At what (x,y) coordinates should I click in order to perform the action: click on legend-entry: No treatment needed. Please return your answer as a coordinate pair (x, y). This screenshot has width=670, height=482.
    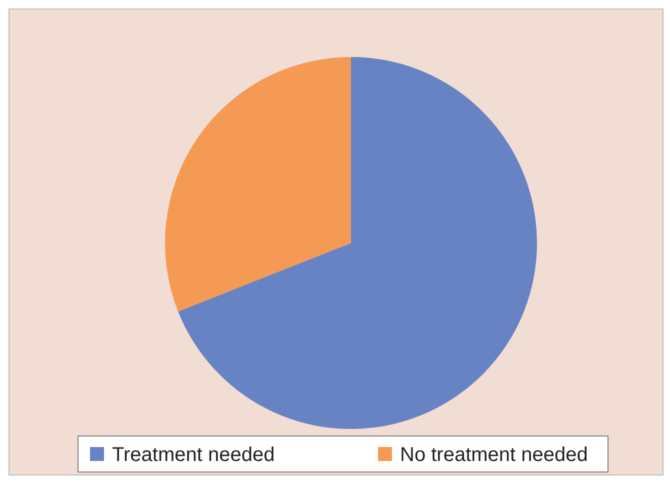
    Looking at the image, I should click on (483, 455).